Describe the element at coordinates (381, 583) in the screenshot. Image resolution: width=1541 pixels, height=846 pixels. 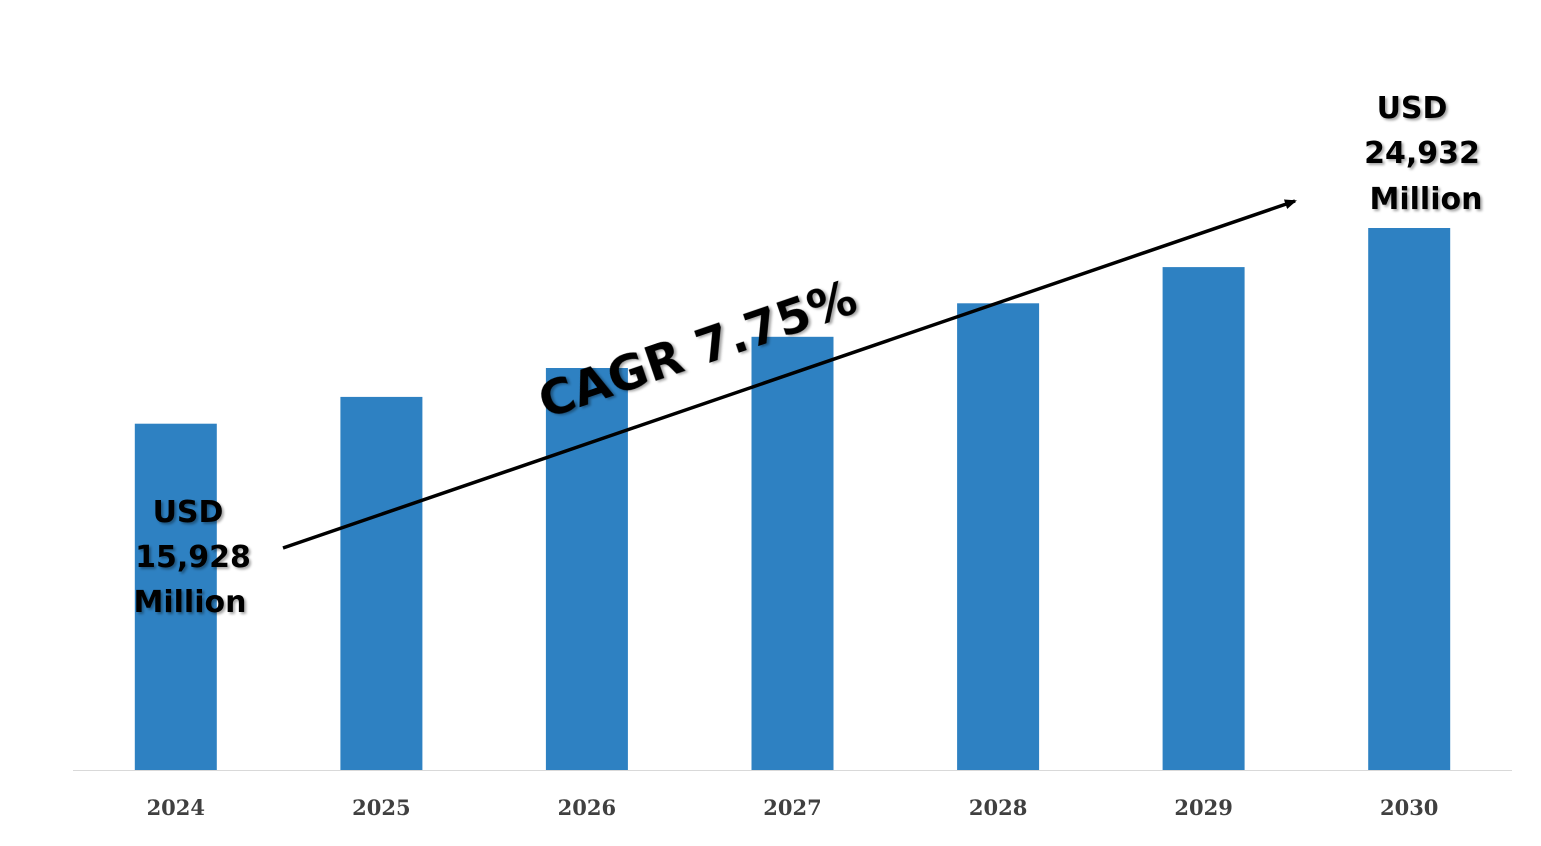
I see `bar-2025` at that location.